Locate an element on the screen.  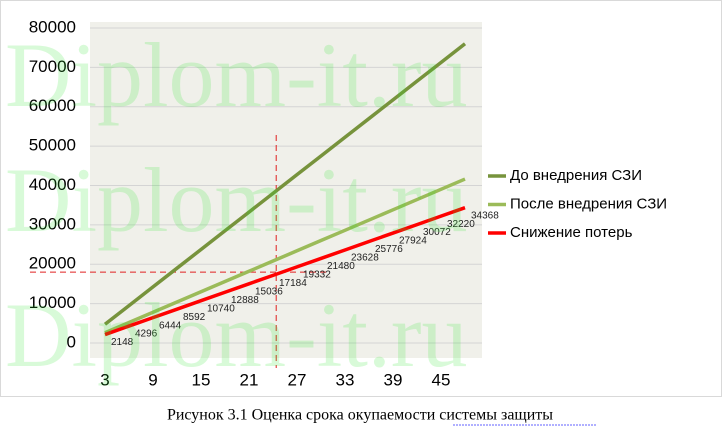
data-label: 23628 is located at coordinates (365, 258).